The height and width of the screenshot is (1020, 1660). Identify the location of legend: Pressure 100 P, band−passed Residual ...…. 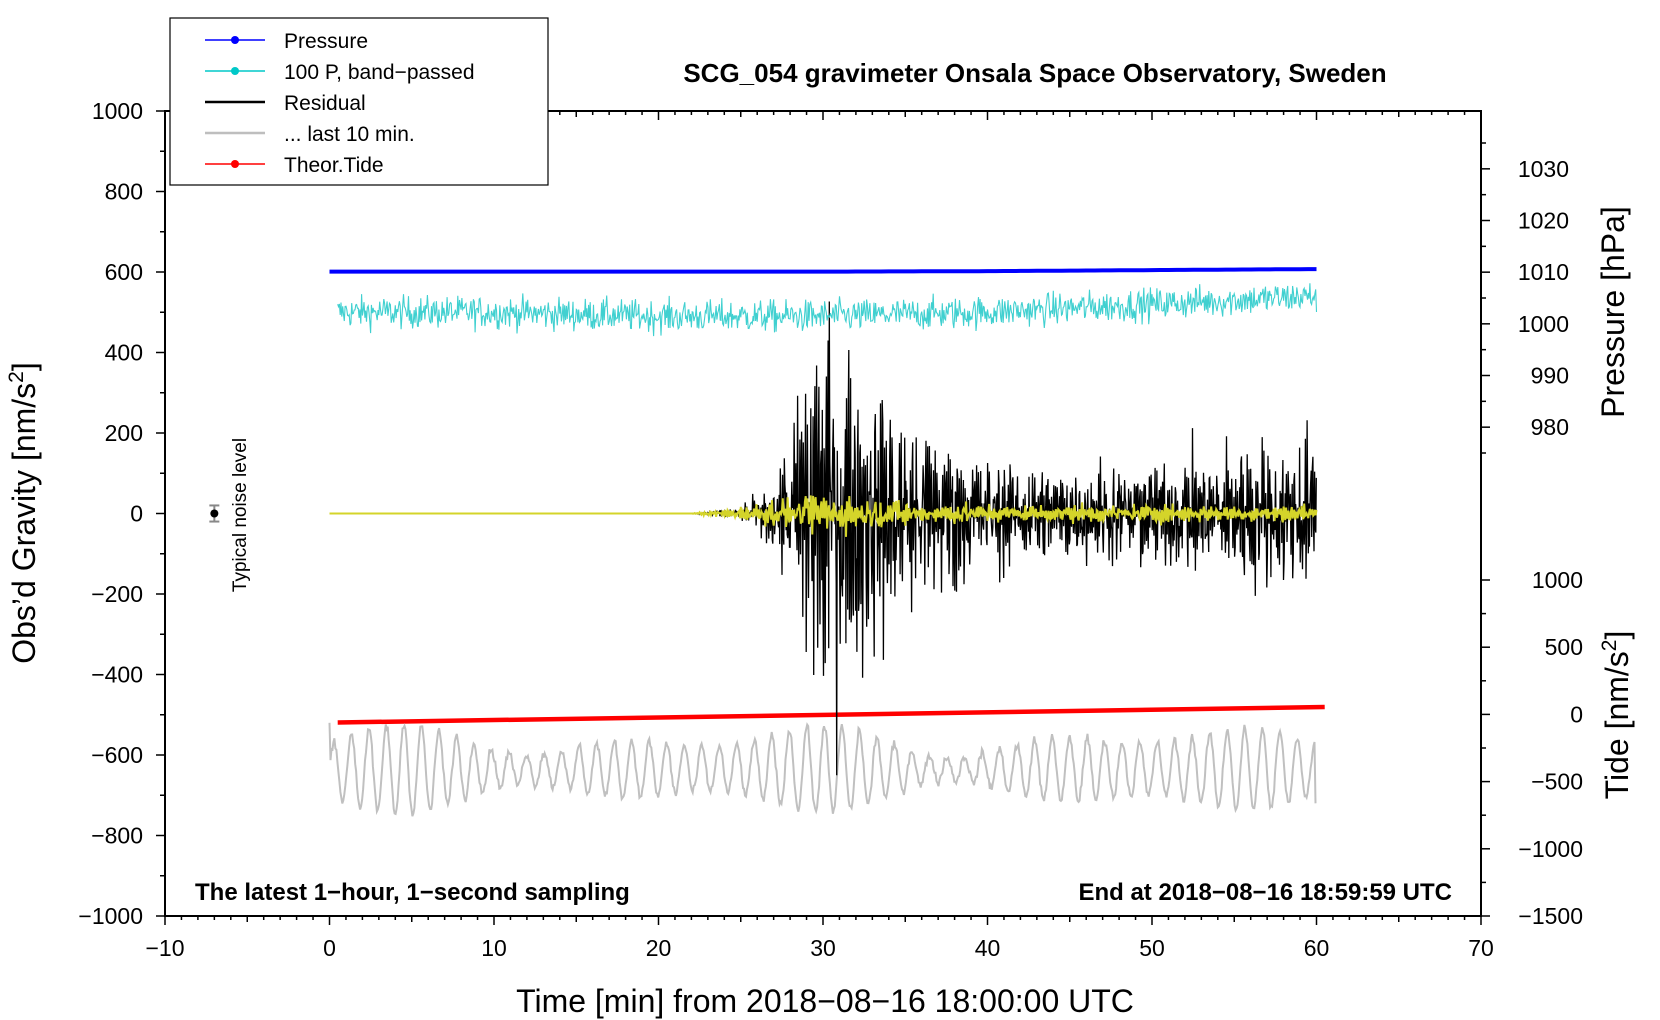
(359, 101).